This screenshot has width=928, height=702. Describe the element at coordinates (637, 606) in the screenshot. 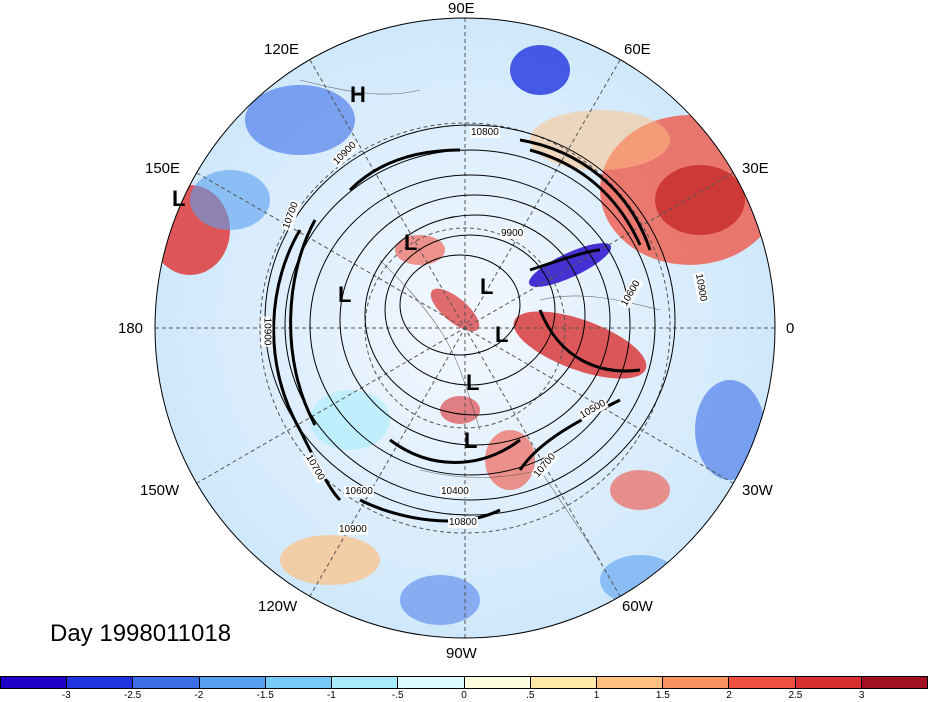

I see `lon-label-60w: 60W` at that location.